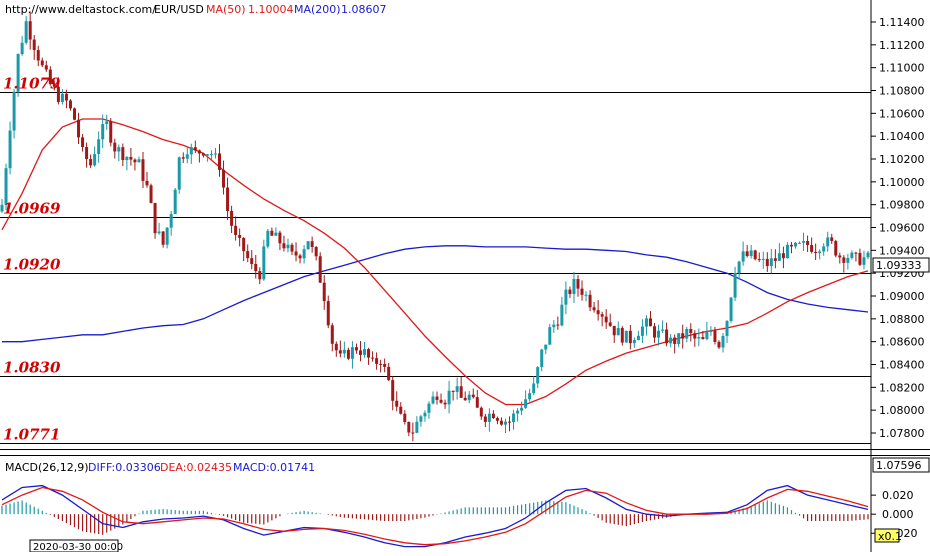 The width and height of the screenshot is (930, 556). Describe the element at coordinates (196, 467) in the screenshot. I see `macd-dea-label: DEA:0.02435` at that location.